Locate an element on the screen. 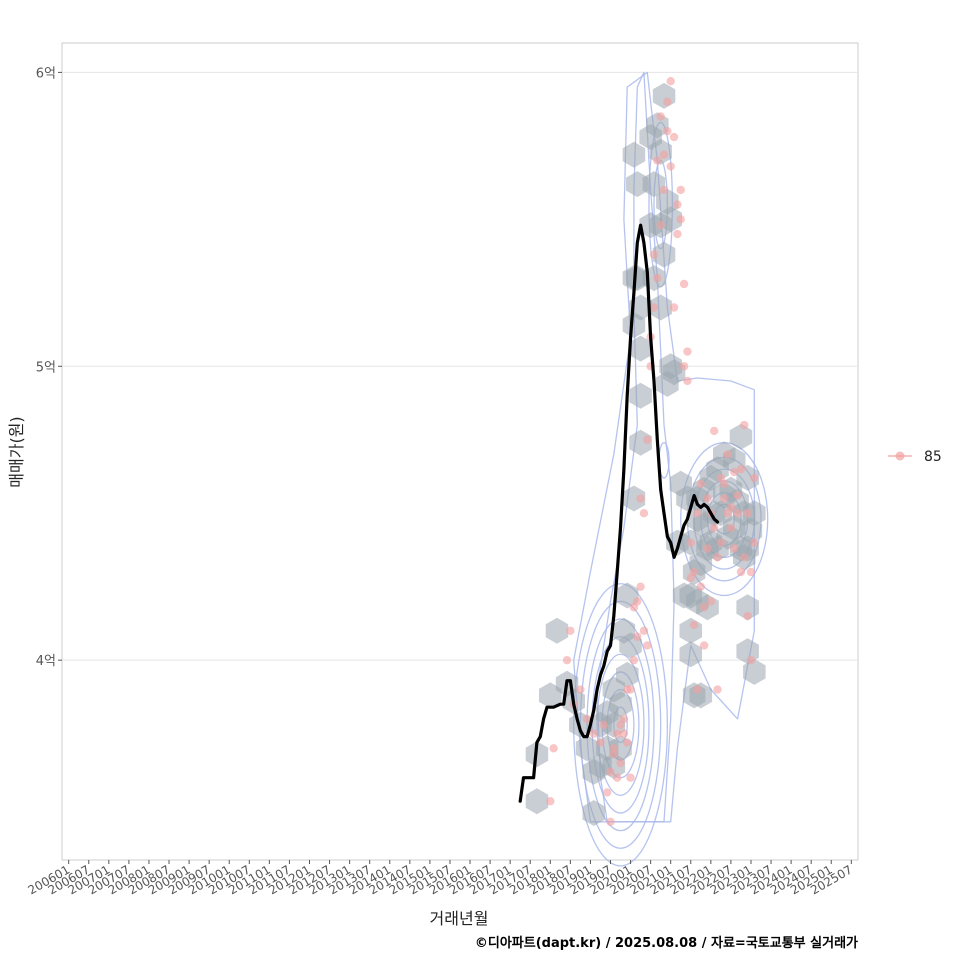 This screenshot has height=960, width=960. y-tick-label: 6억 is located at coordinates (46, 73).